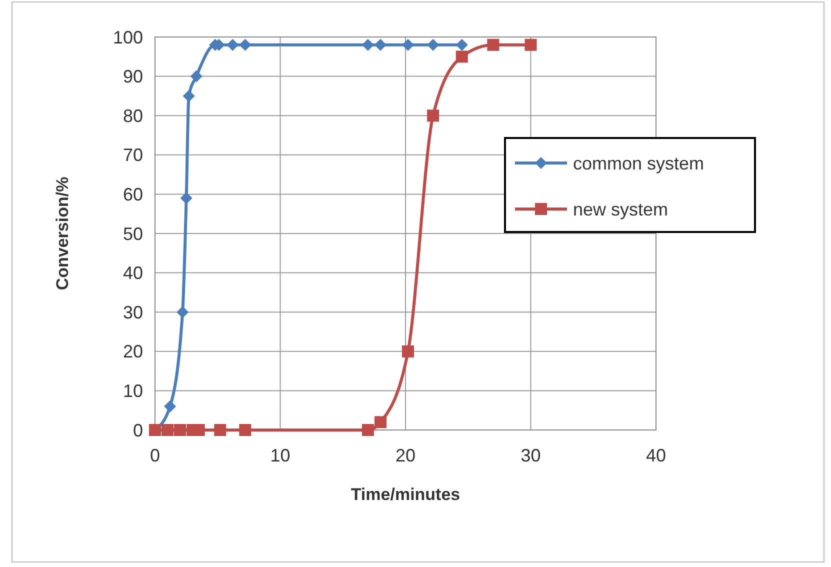 This screenshot has height=567, width=831. I want to click on y-tick-label: 20, so click(132, 352).